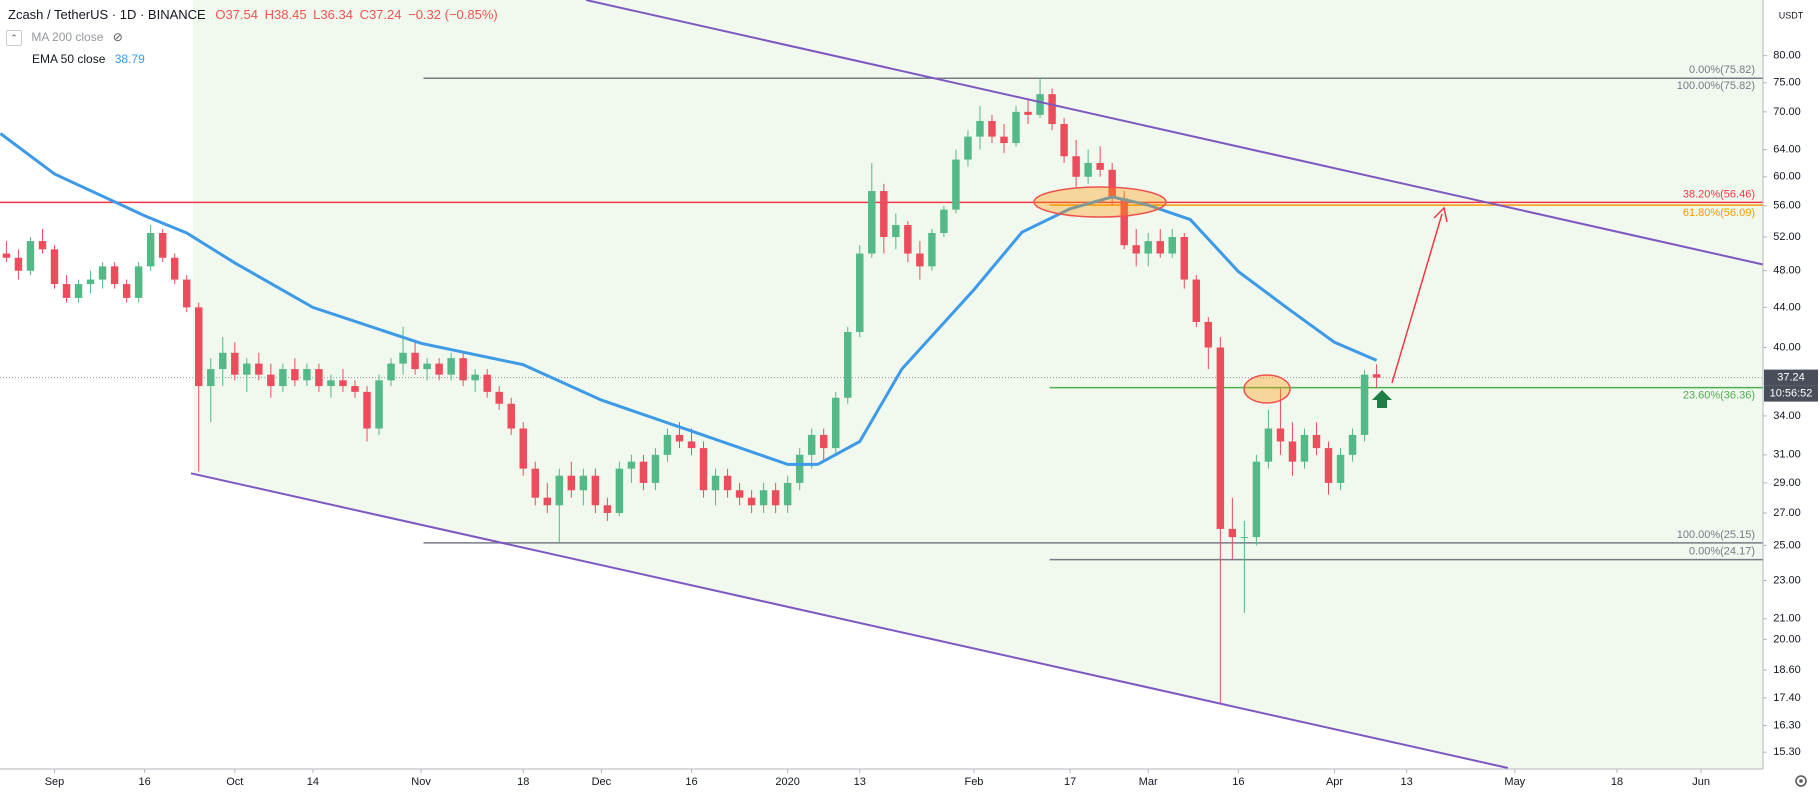 Image resolution: width=1819 pixels, height=793 pixels. Describe the element at coordinates (14, 38) in the screenshot. I see `collapse-button: ⌃` at that location.